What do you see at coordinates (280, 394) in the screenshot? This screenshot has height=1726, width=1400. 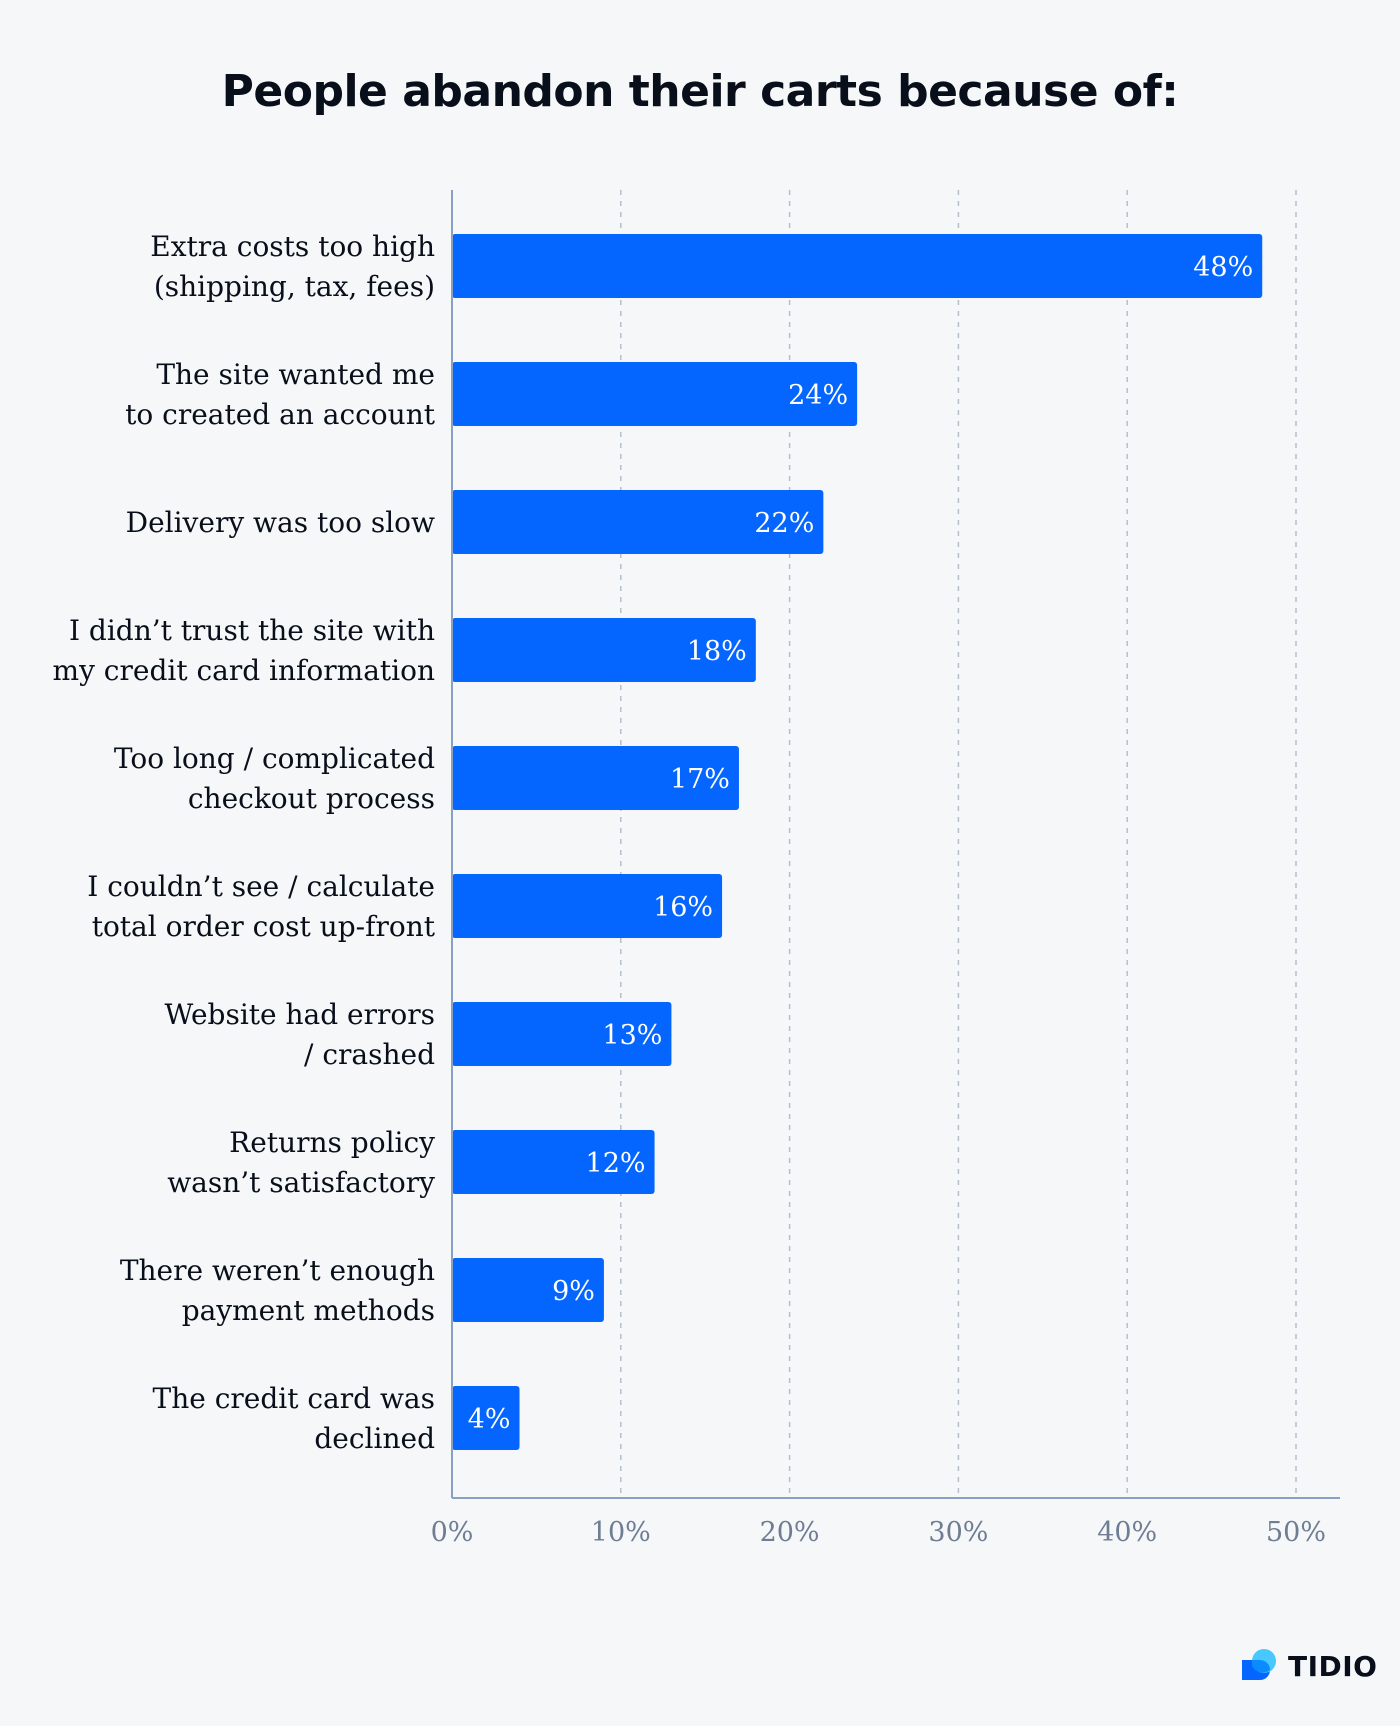 I see `category-label: The site wanted me to created an account` at bounding box center [280, 394].